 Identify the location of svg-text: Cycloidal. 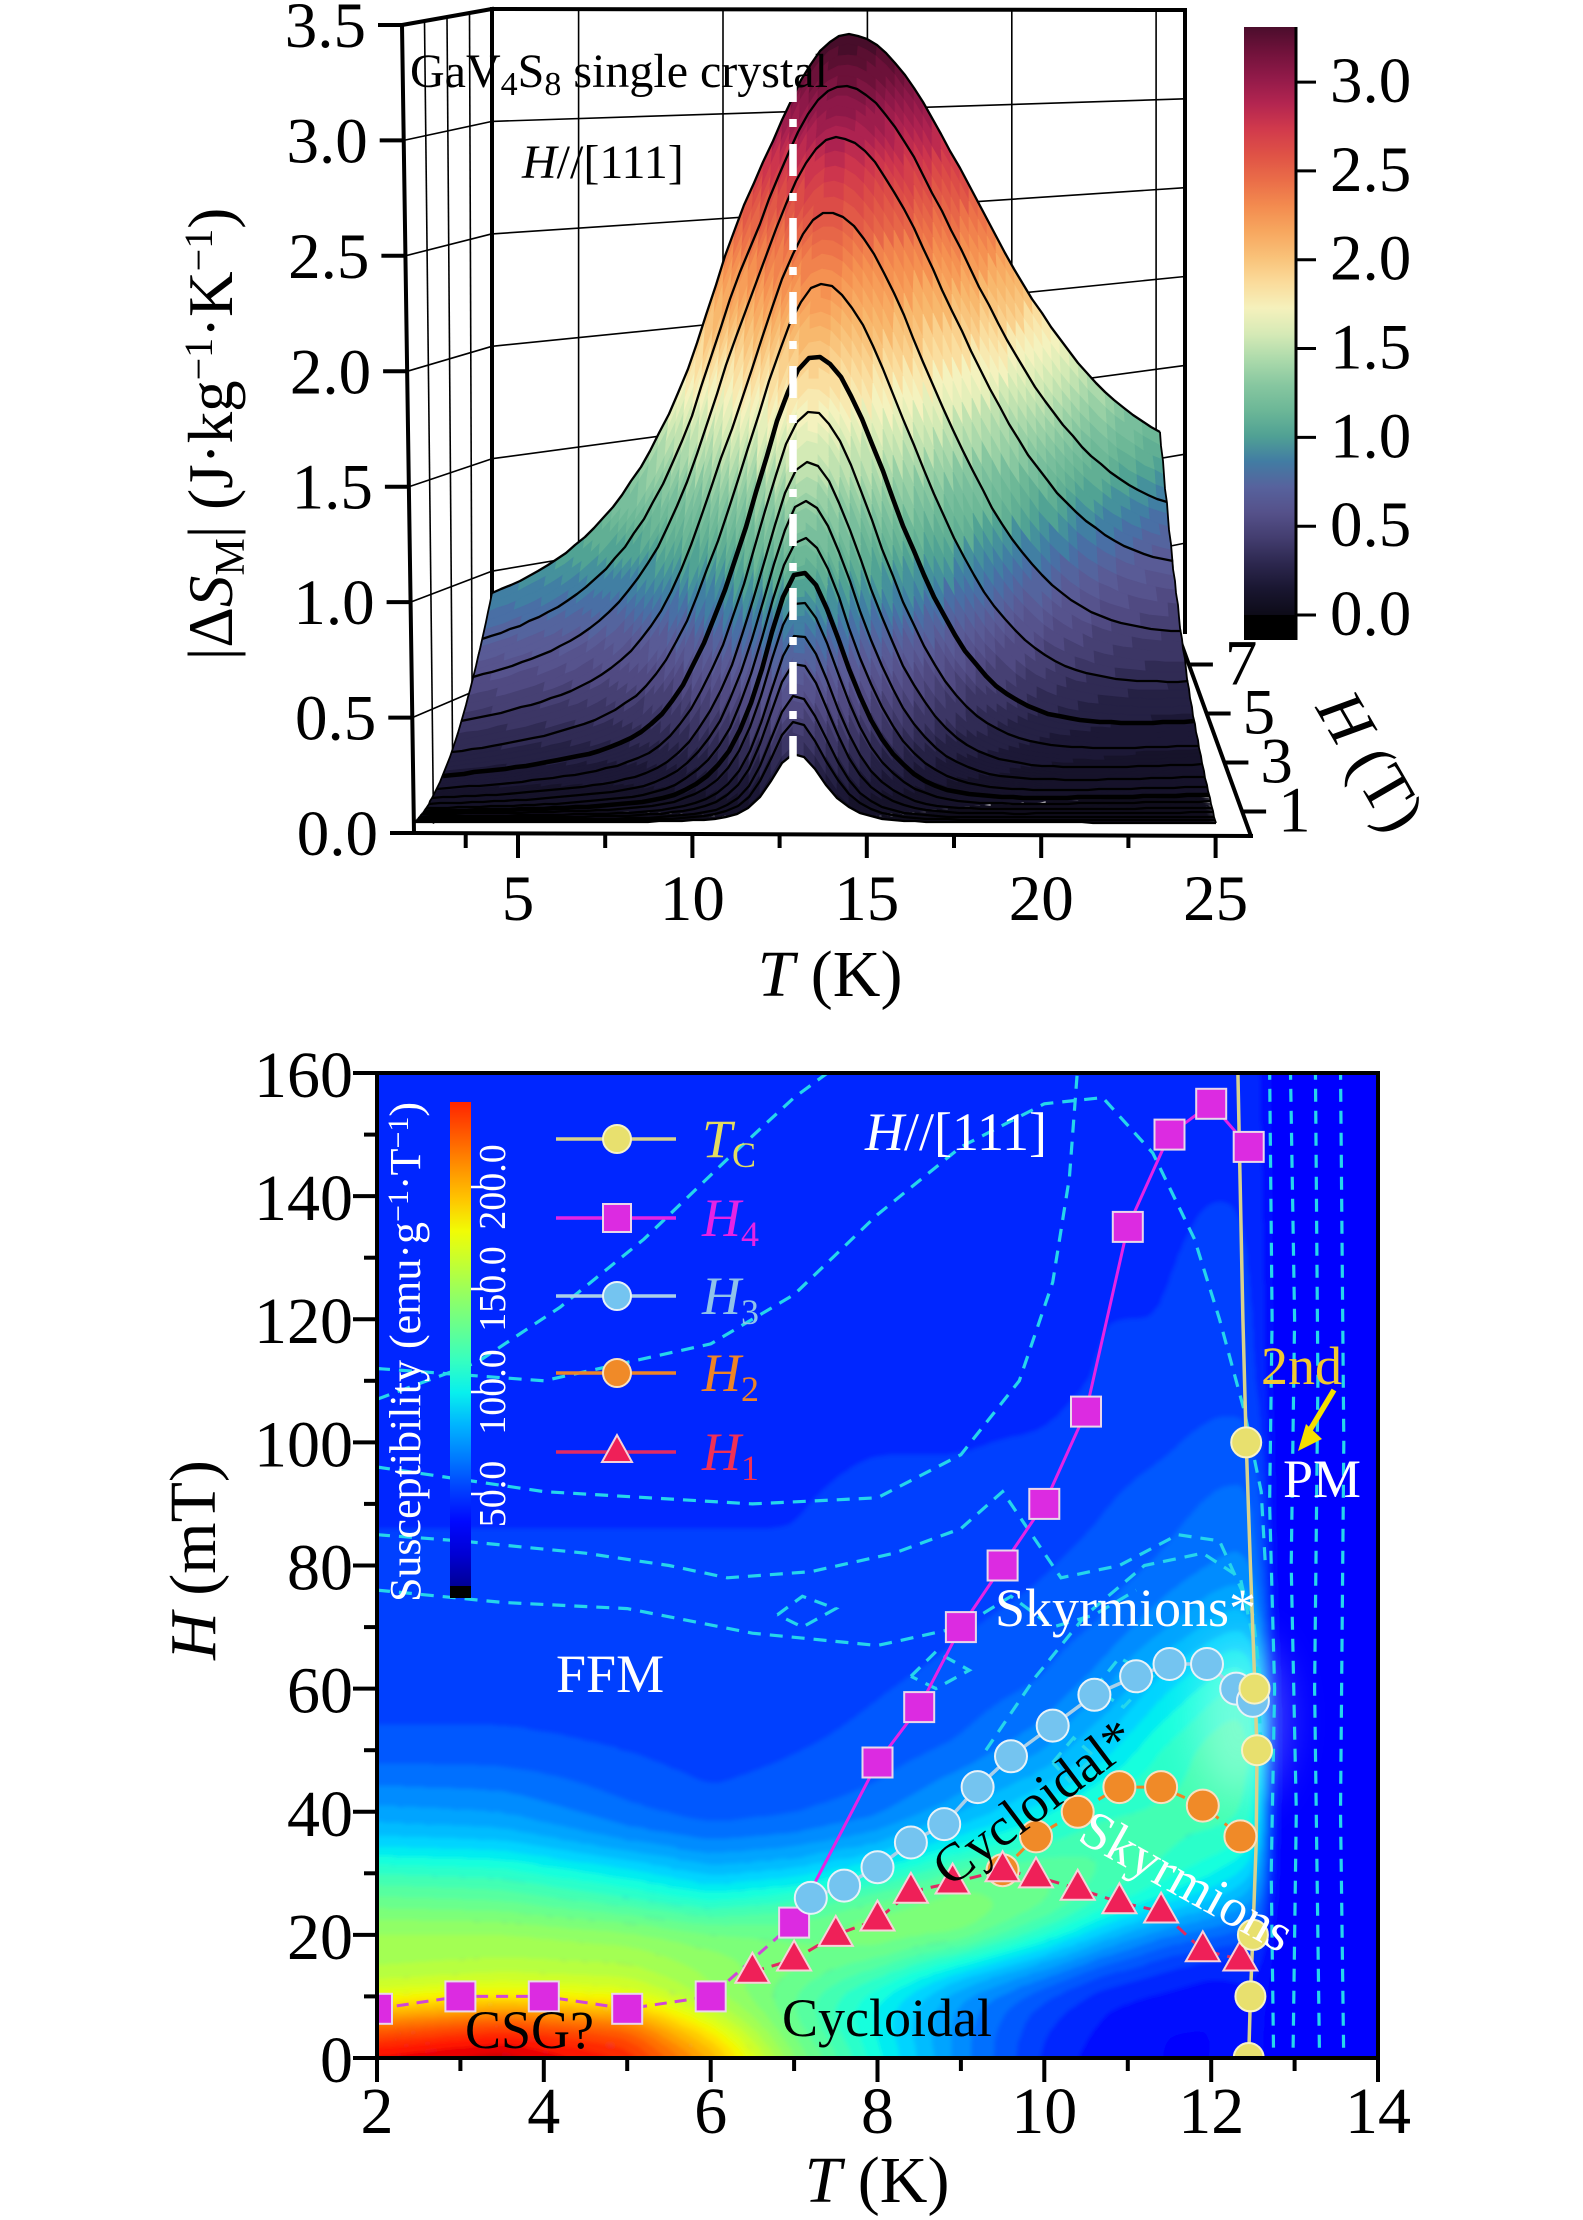
(887, 2018).